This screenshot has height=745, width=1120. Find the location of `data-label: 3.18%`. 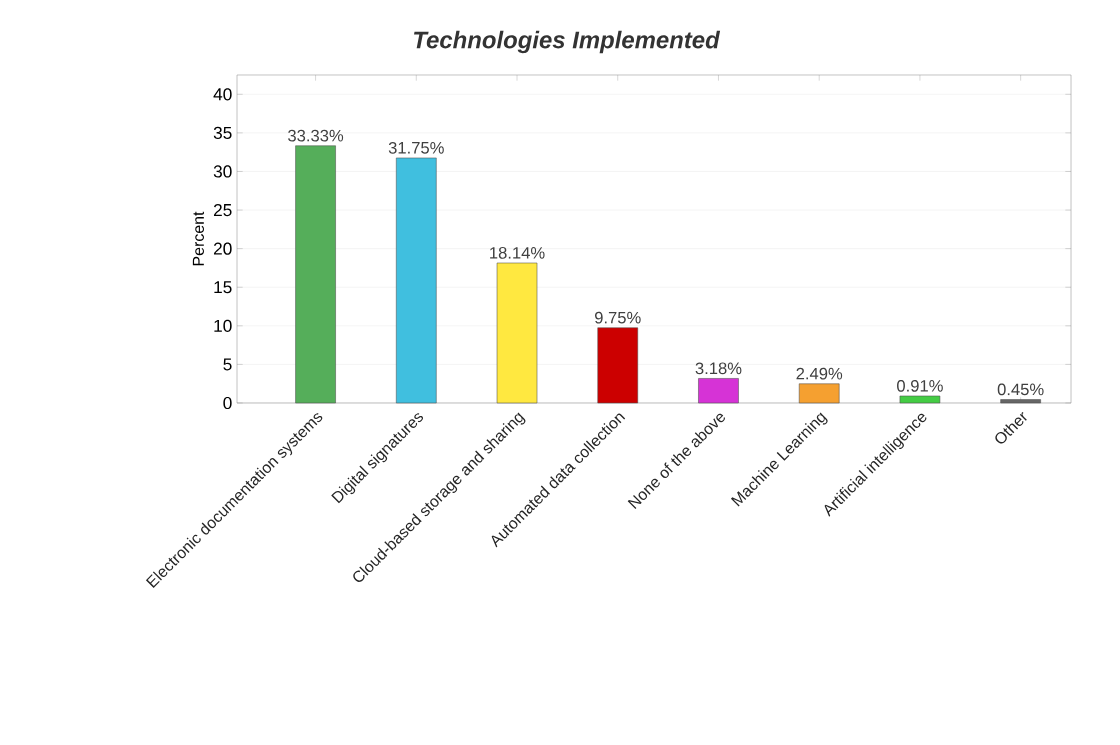

data-label: 3.18% is located at coordinates (718, 368).